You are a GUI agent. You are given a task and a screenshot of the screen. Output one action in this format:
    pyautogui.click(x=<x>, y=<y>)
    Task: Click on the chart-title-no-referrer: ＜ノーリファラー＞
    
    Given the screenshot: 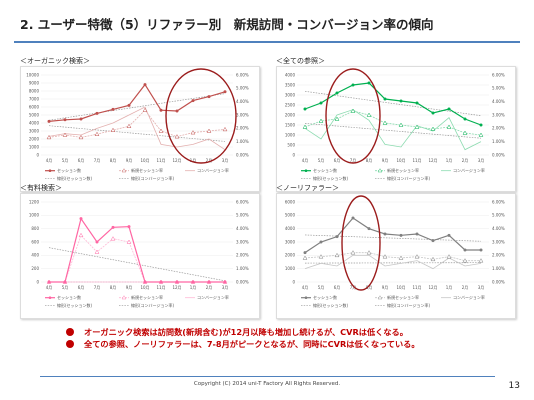 What is the action you would take?
    pyautogui.click(x=307, y=188)
    